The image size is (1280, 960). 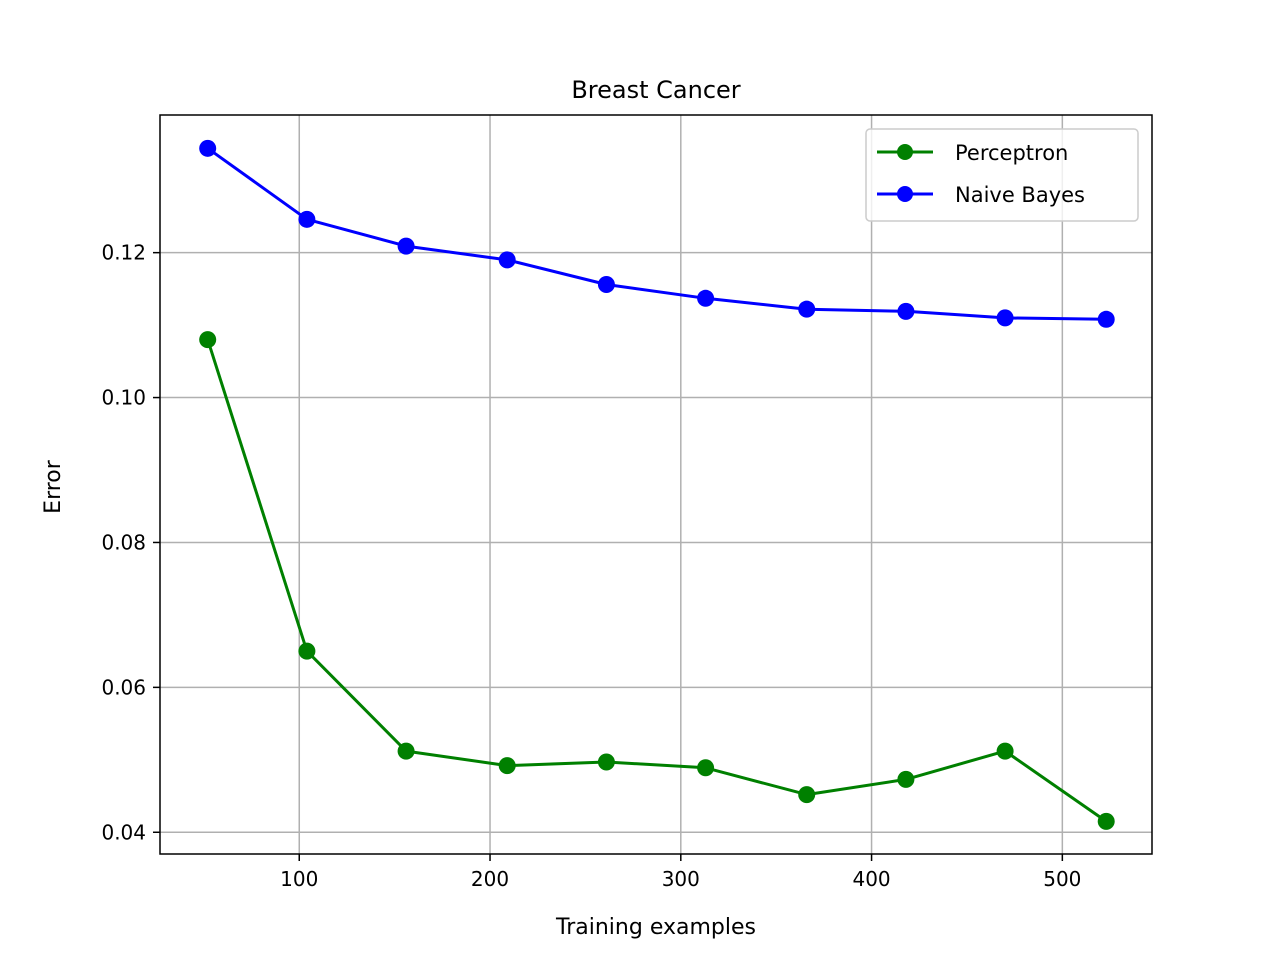 What do you see at coordinates (123, 253) in the screenshot?
I see `y-tick-label: 0.12` at bounding box center [123, 253].